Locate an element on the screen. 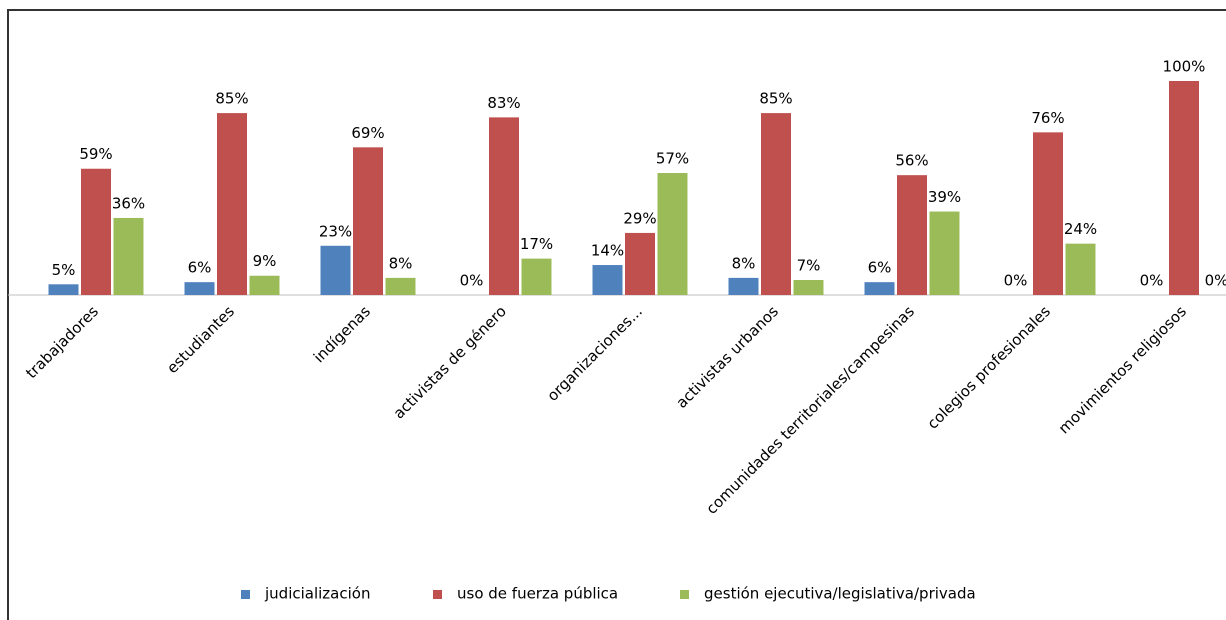 This screenshot has width=1226, height=620. data-label: 83% is located at coordinates (503, 103).